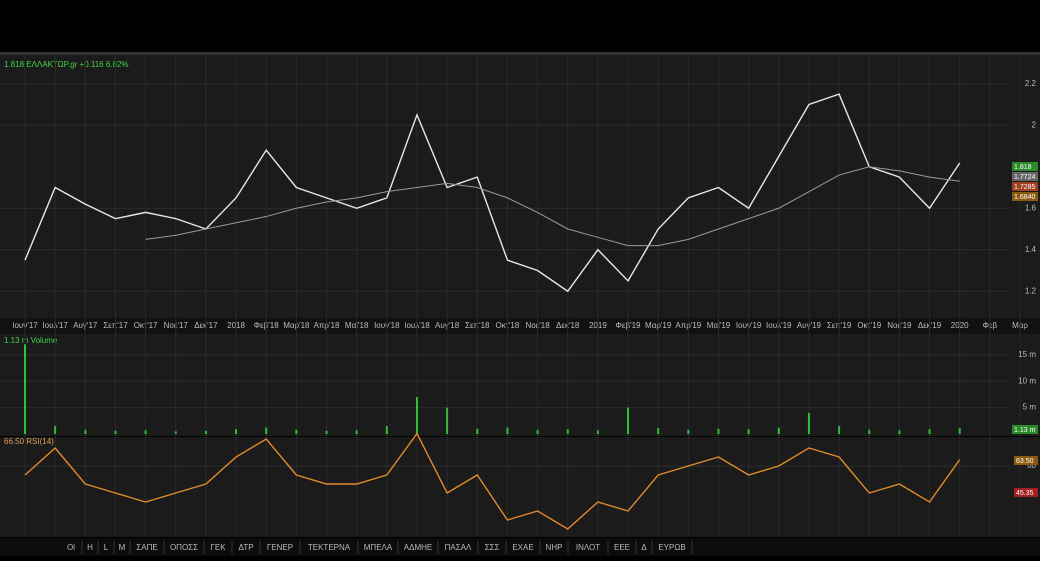  What do you see at coordinates (1031, 207) in the screenshot?
I see `y-tick-label: 1.6` at bounding box center [1031, 207].